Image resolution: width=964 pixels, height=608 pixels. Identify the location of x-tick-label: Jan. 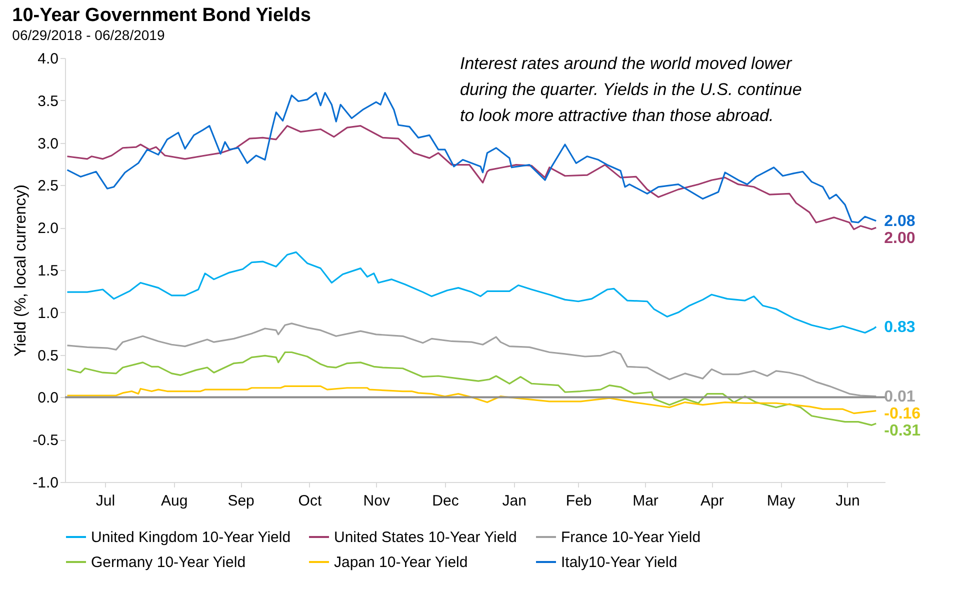
(514, 501).